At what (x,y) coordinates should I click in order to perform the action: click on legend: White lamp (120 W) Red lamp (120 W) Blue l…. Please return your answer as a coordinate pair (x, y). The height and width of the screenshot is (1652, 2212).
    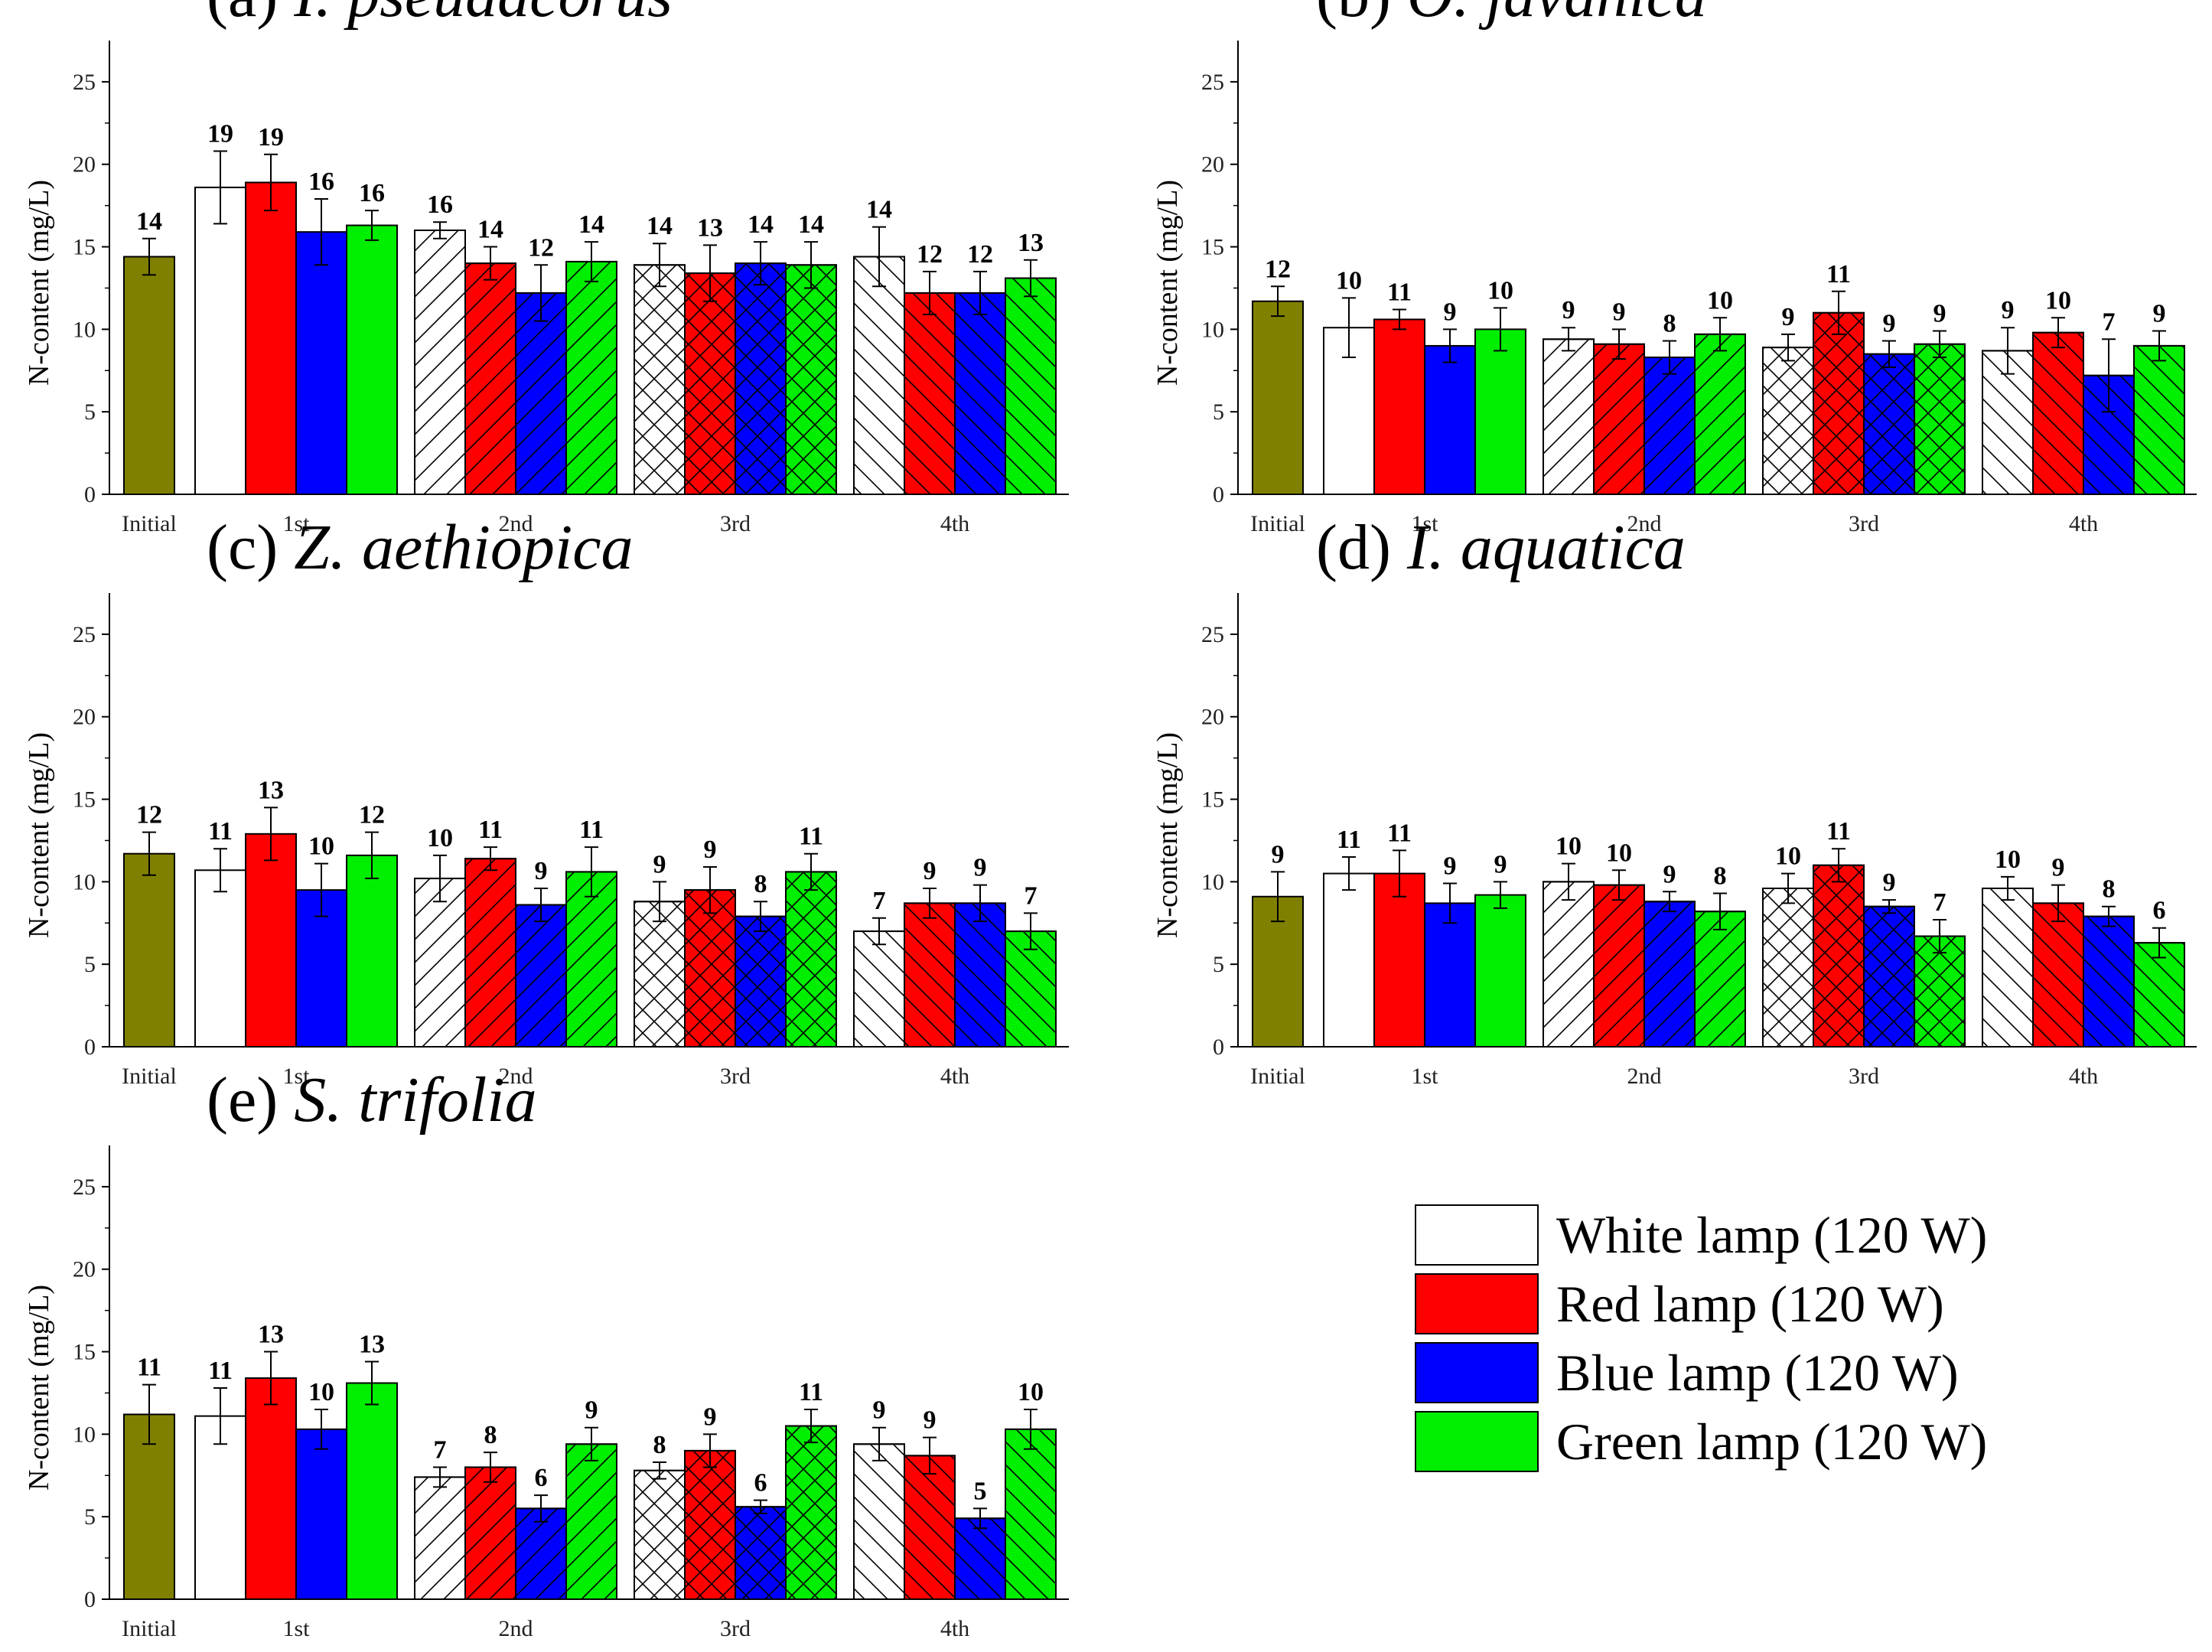
    Looking at the image, I should click on (1701, 1338).